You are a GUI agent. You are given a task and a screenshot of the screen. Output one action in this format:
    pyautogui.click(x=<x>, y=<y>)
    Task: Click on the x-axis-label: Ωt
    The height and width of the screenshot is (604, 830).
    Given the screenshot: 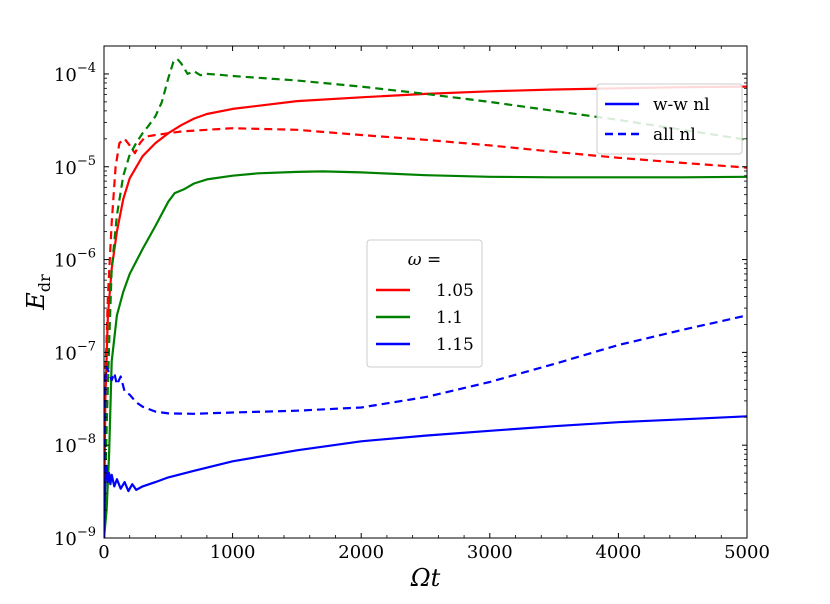 What is the action you would take?
    pyautogui.click(x=425, y=578)
    